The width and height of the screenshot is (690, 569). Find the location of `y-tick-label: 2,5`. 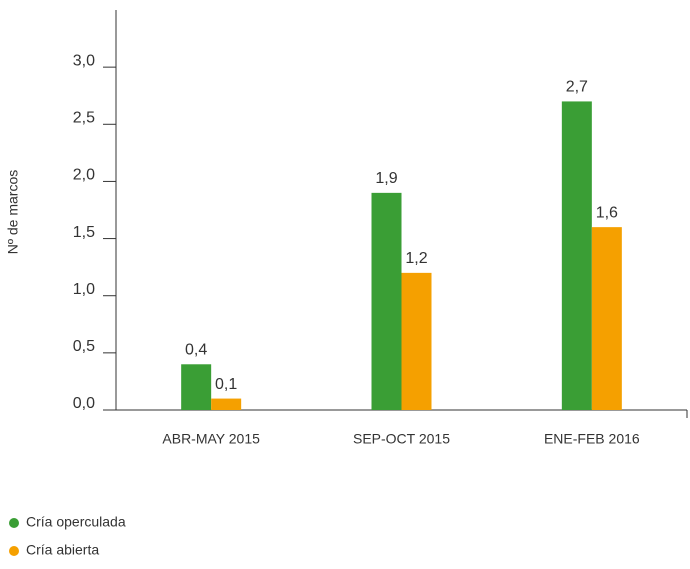

y-tick-label: 2,5 is located at coordinates (84, 118).